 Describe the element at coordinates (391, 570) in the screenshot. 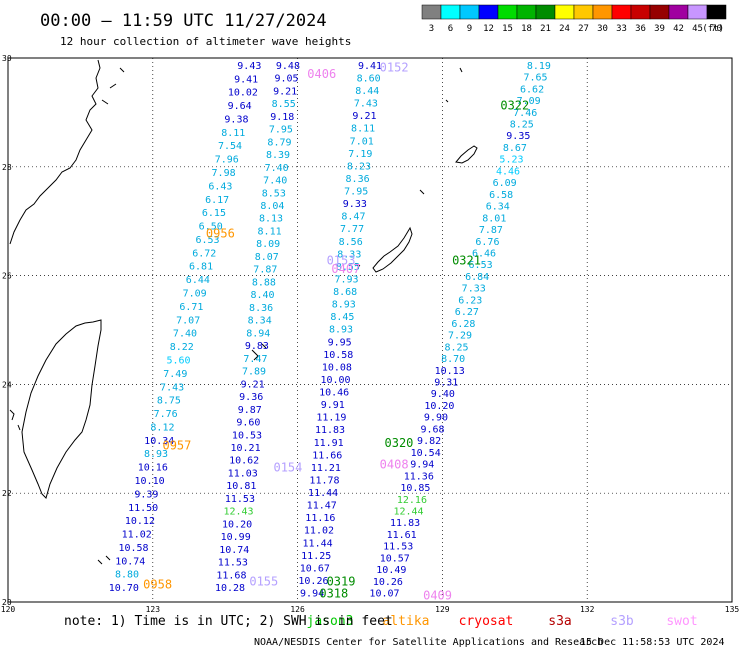

I see `wave-height-value: 10.49` at that location.